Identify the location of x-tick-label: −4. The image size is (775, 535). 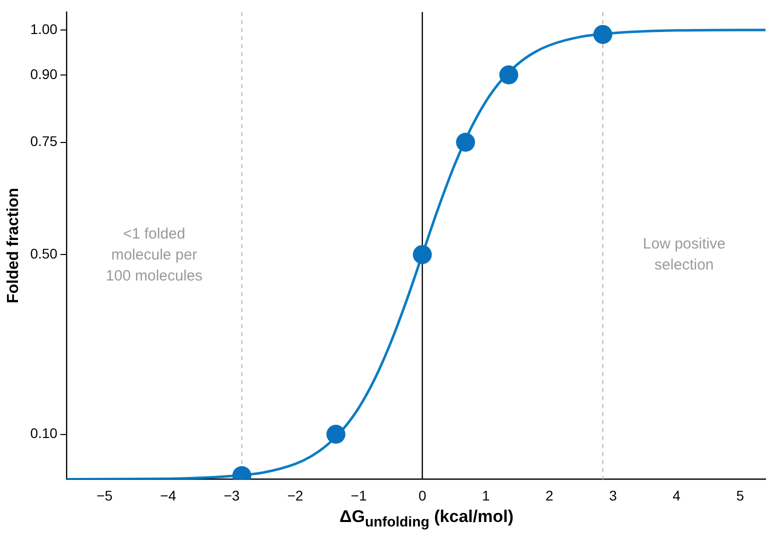
(168, 495).